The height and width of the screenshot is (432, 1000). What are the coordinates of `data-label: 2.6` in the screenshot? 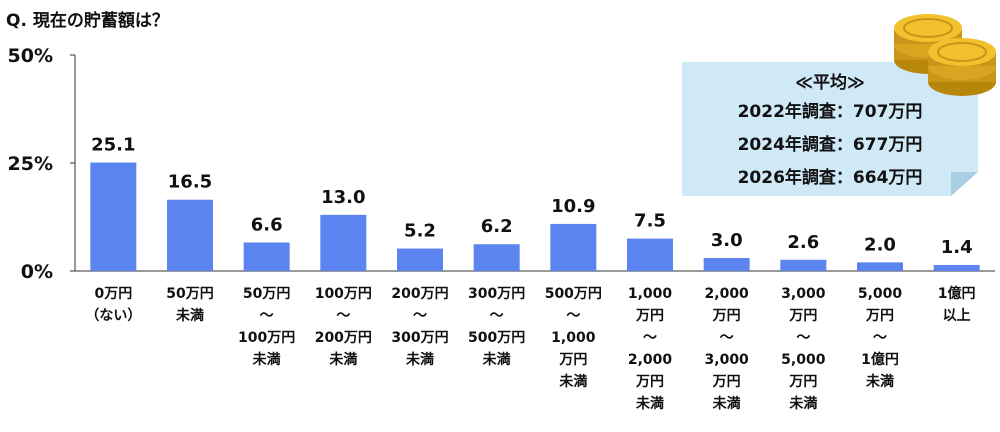 It's located at (803, 242).